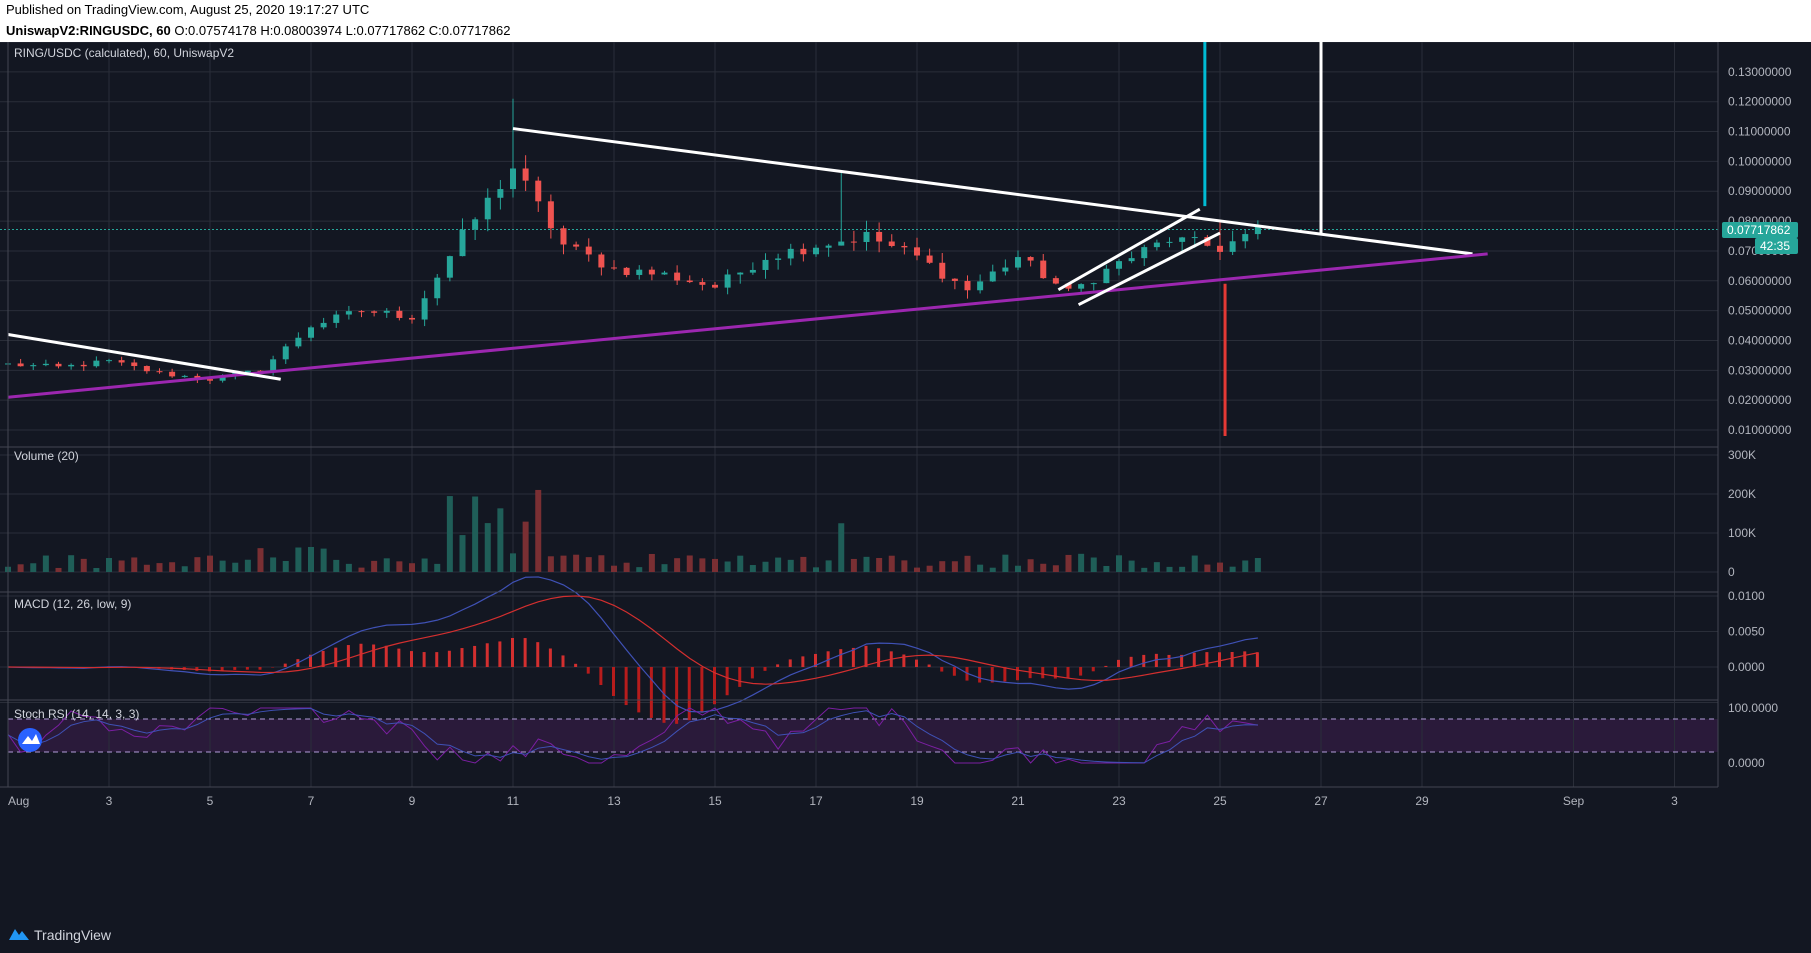  What do you see at coordinates (614, 801) in the screenshot?
I see `time-tick-label: 13` at bounding box center [614, 801].